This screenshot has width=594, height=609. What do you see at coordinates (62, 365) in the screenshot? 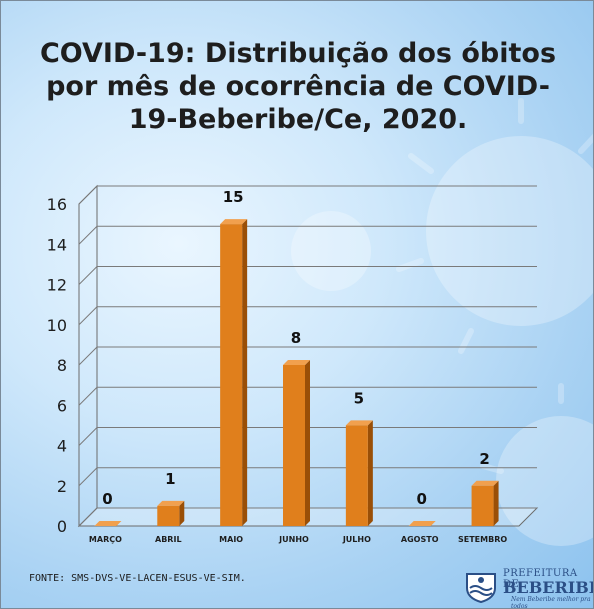
I see `y-tick-label: 8` at bounding box center [62, 365].